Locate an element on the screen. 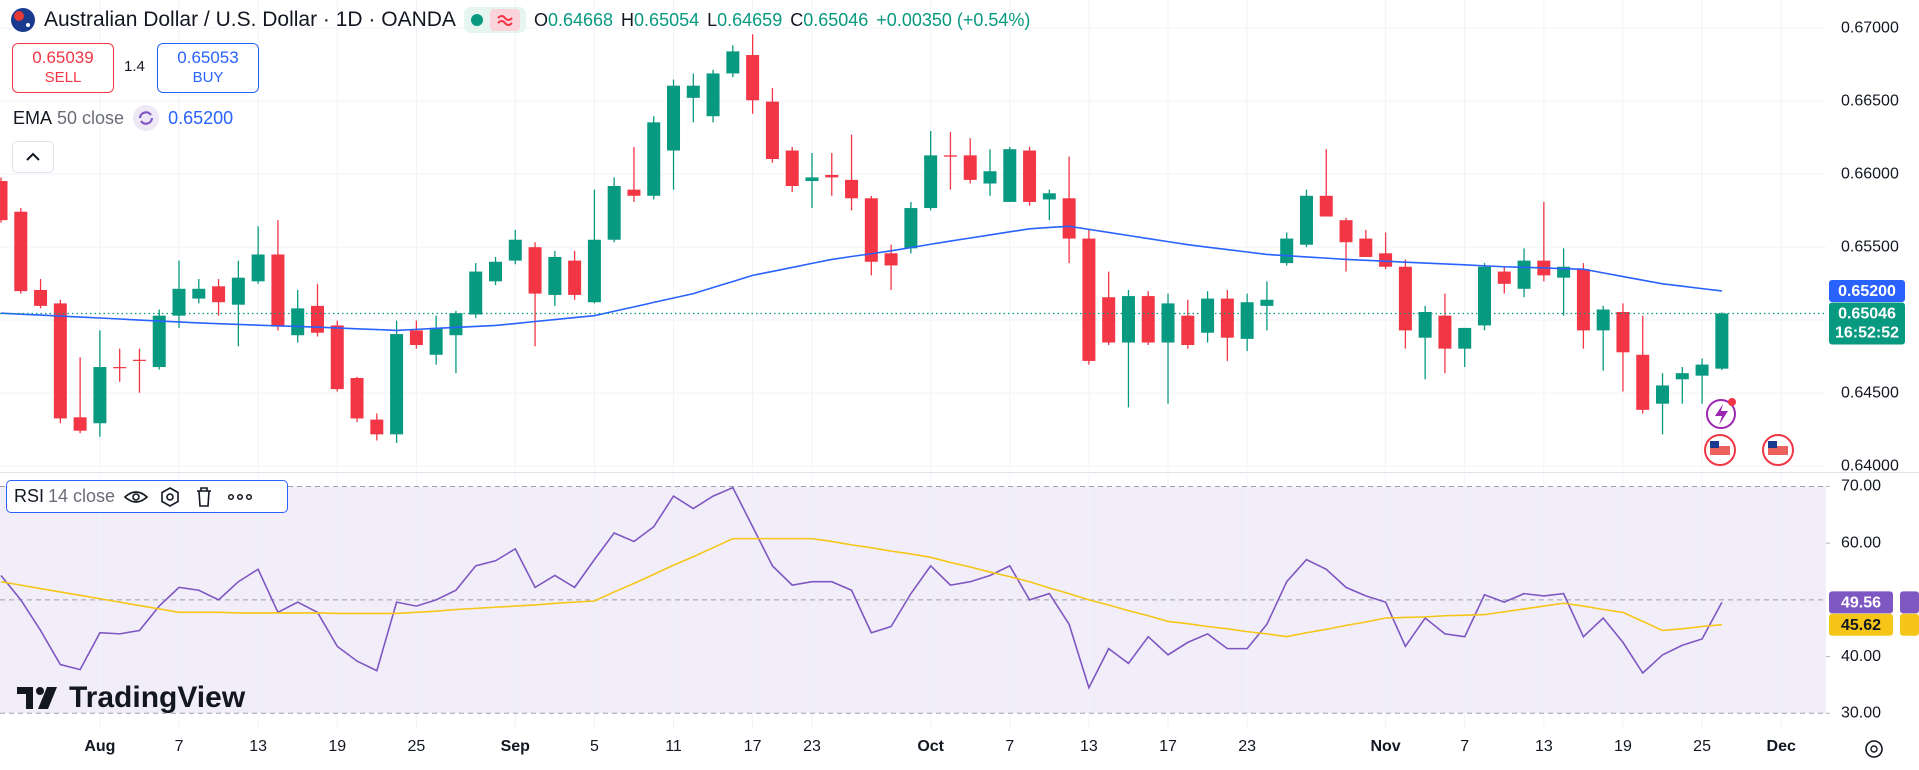 The image size is (1919, 770). ohlc-value: 0.65046 is located at coordinates (836, 19).